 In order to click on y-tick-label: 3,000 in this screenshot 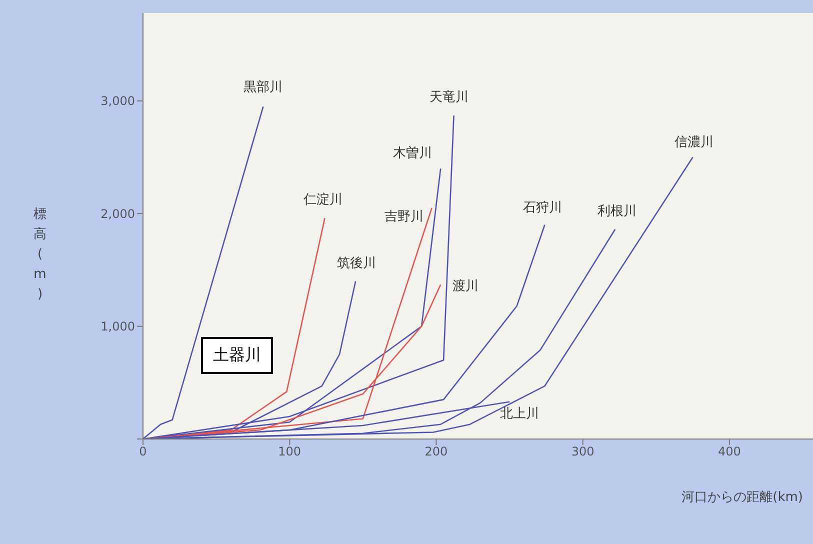, I will do `click(117, 101)`.